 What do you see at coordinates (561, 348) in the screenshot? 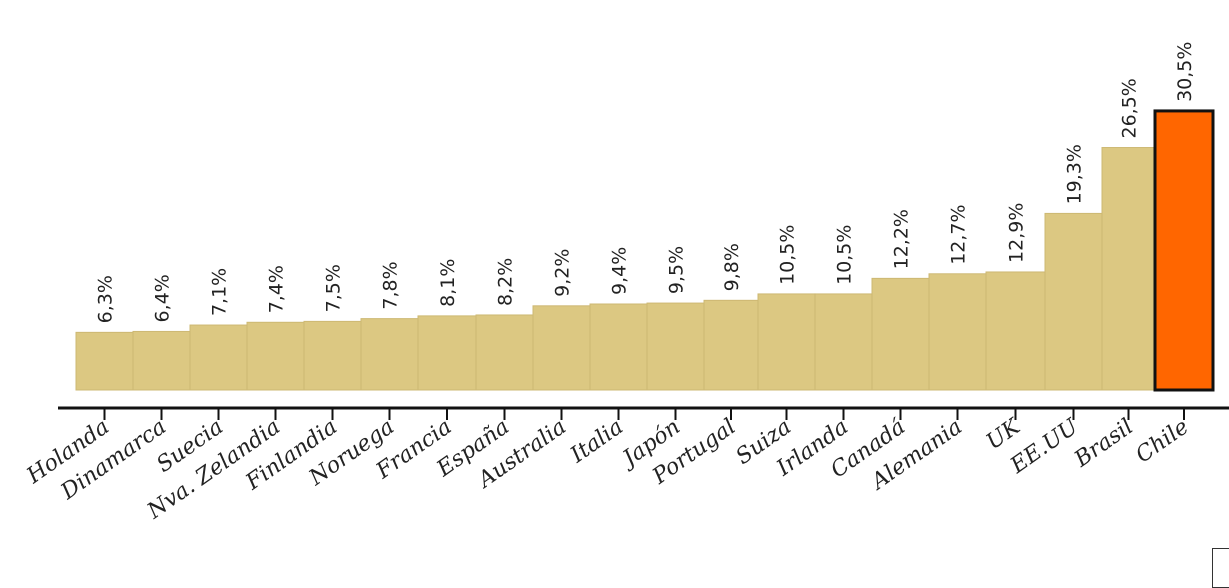
I see `bar-australia` at bounding box center [561, 348].